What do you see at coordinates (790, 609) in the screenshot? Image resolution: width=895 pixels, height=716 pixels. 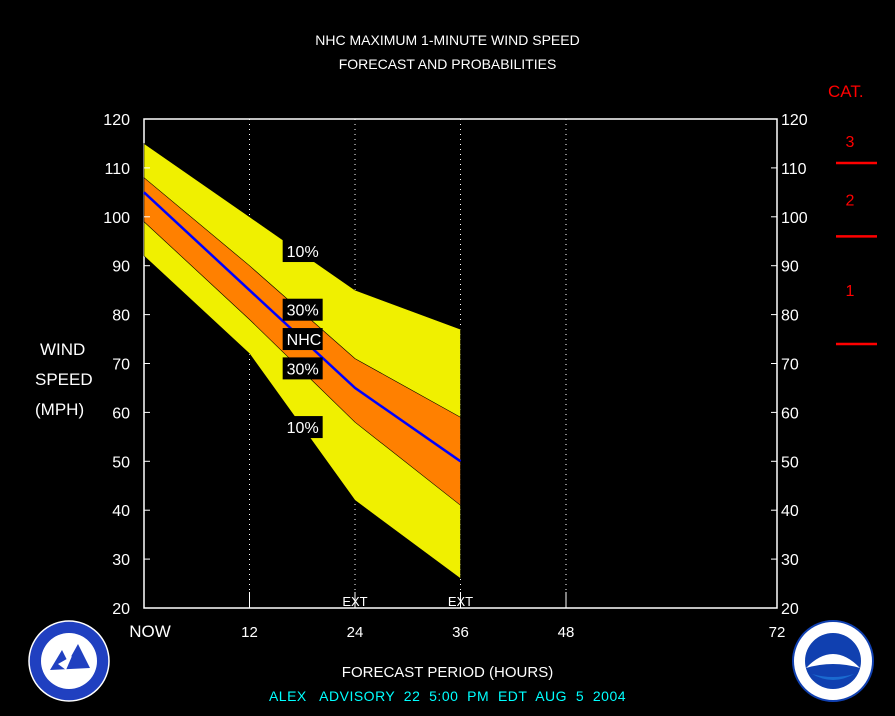 I see `y-tick-label-right-20: 20` at bounding box center [790, 609].